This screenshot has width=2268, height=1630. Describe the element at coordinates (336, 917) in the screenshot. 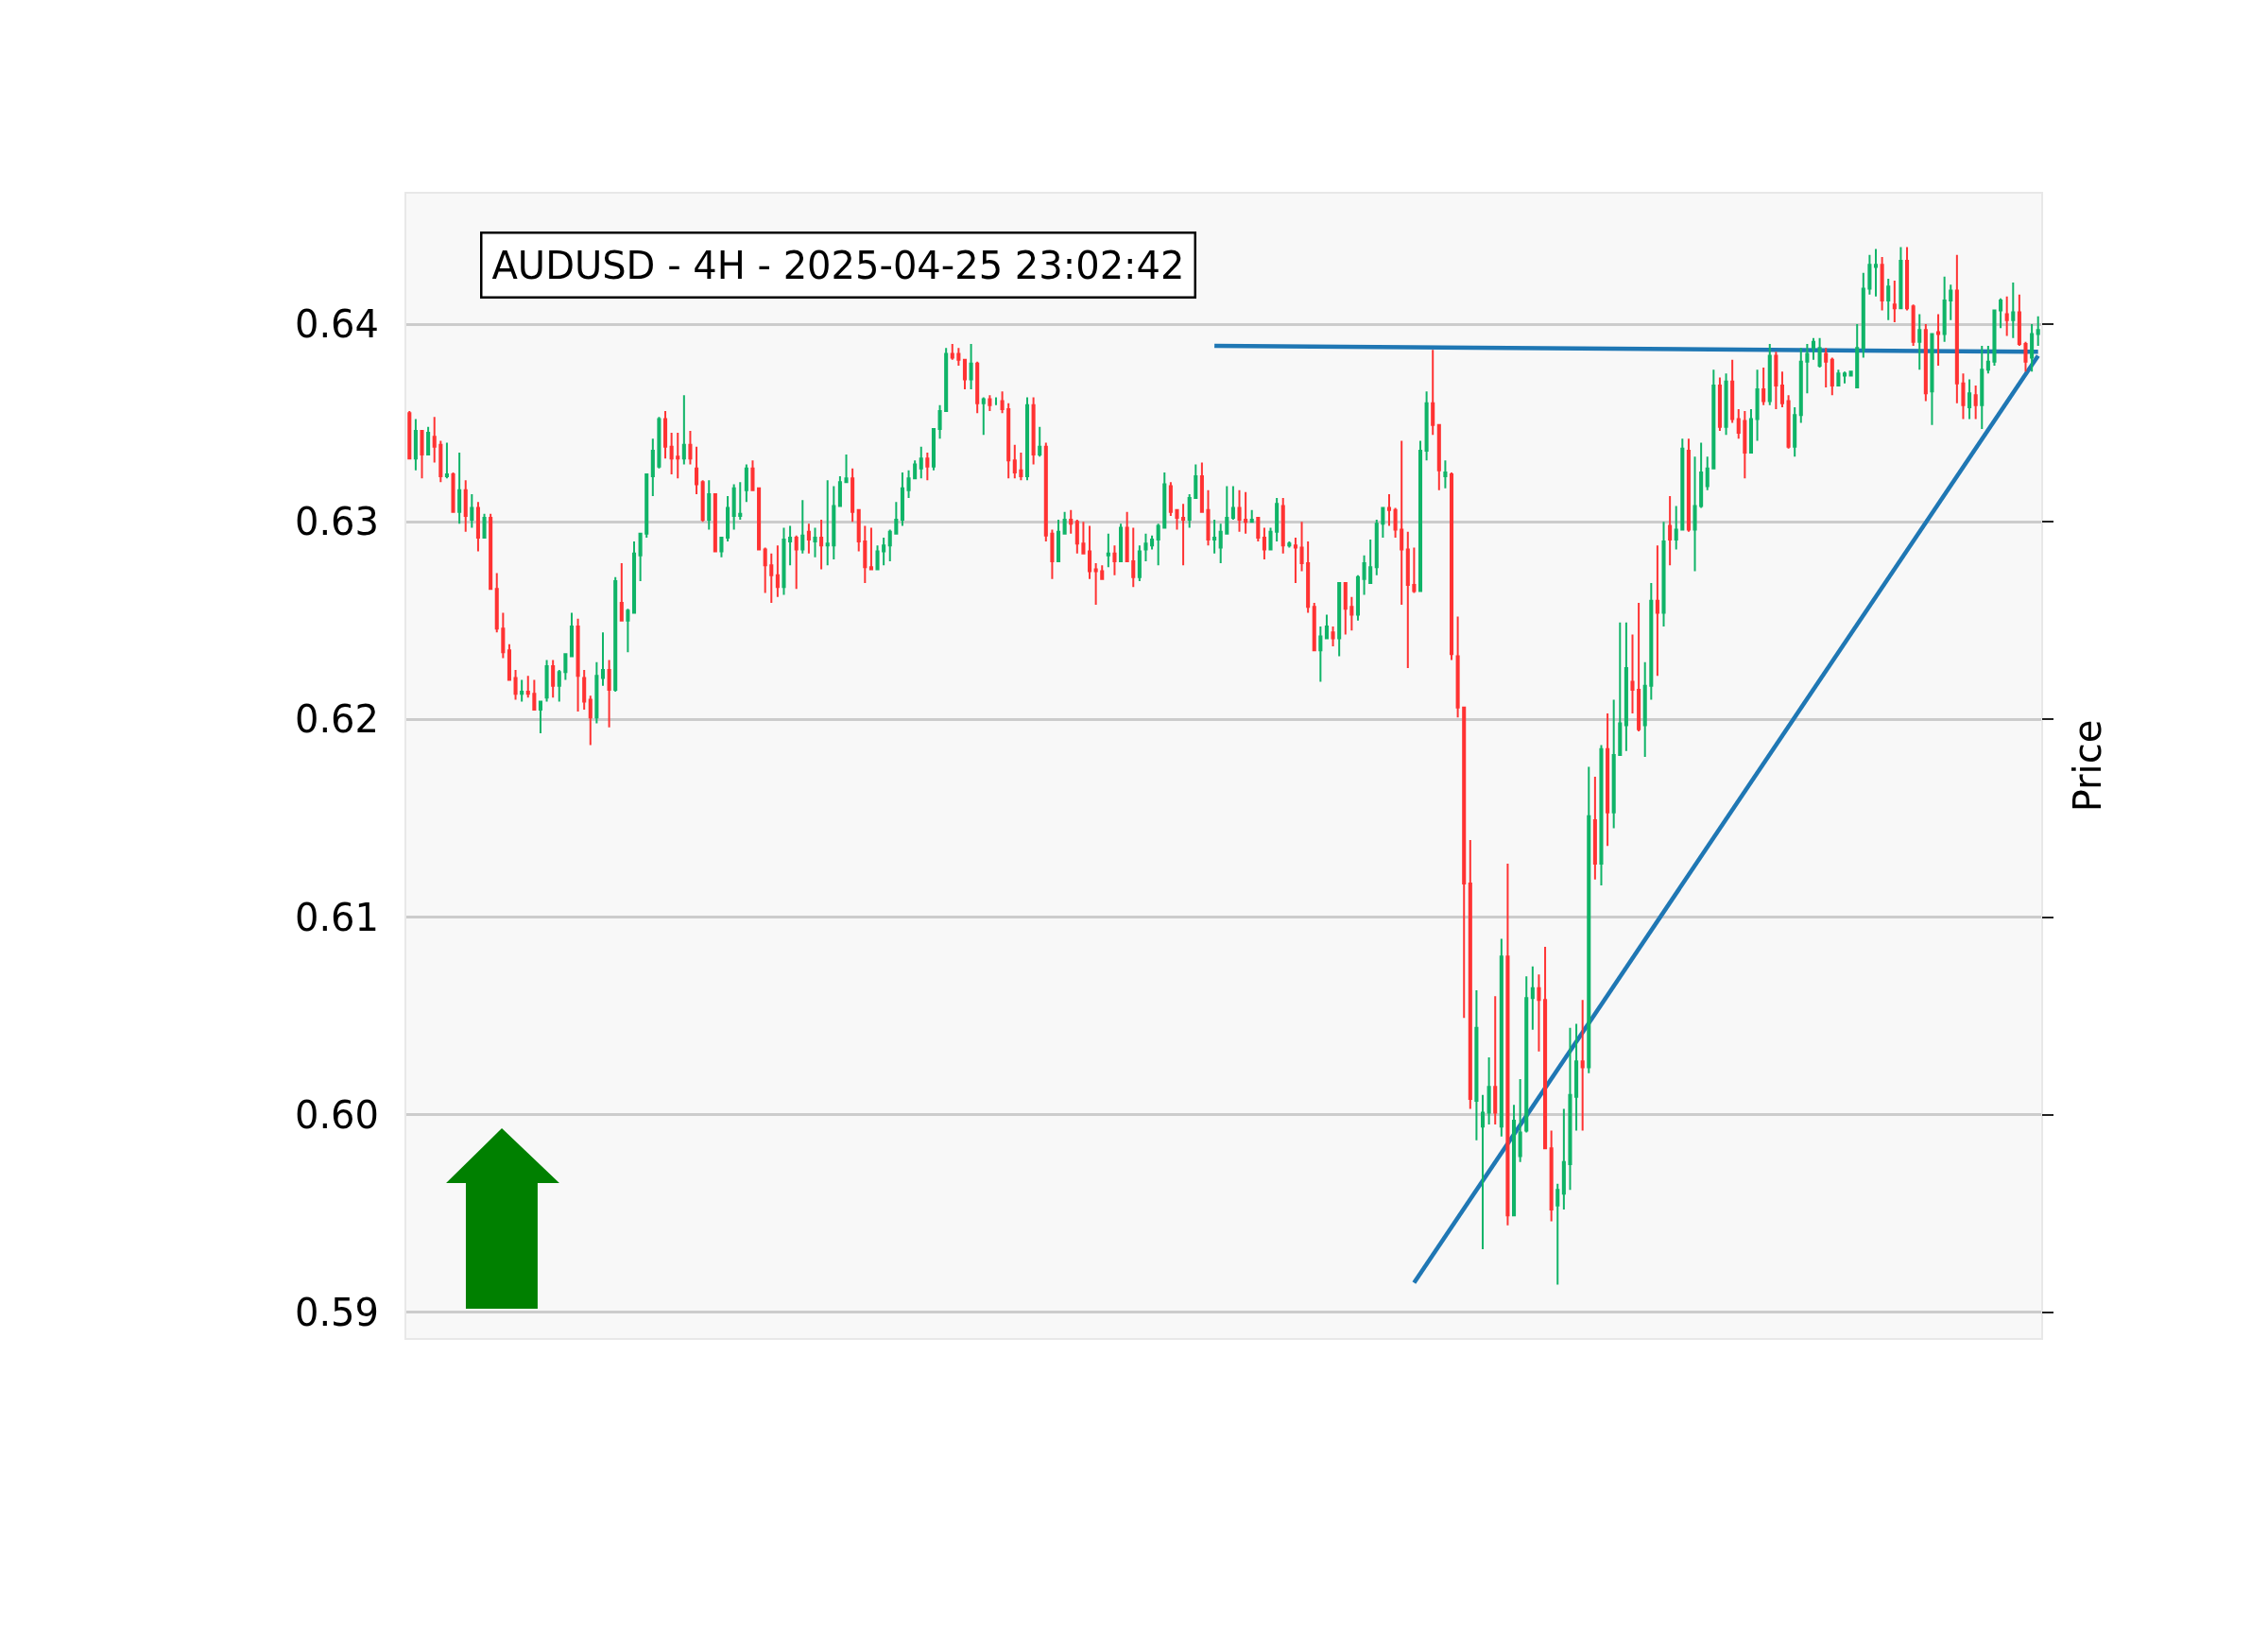

I see `y-tick-label: 0.61` at that location.